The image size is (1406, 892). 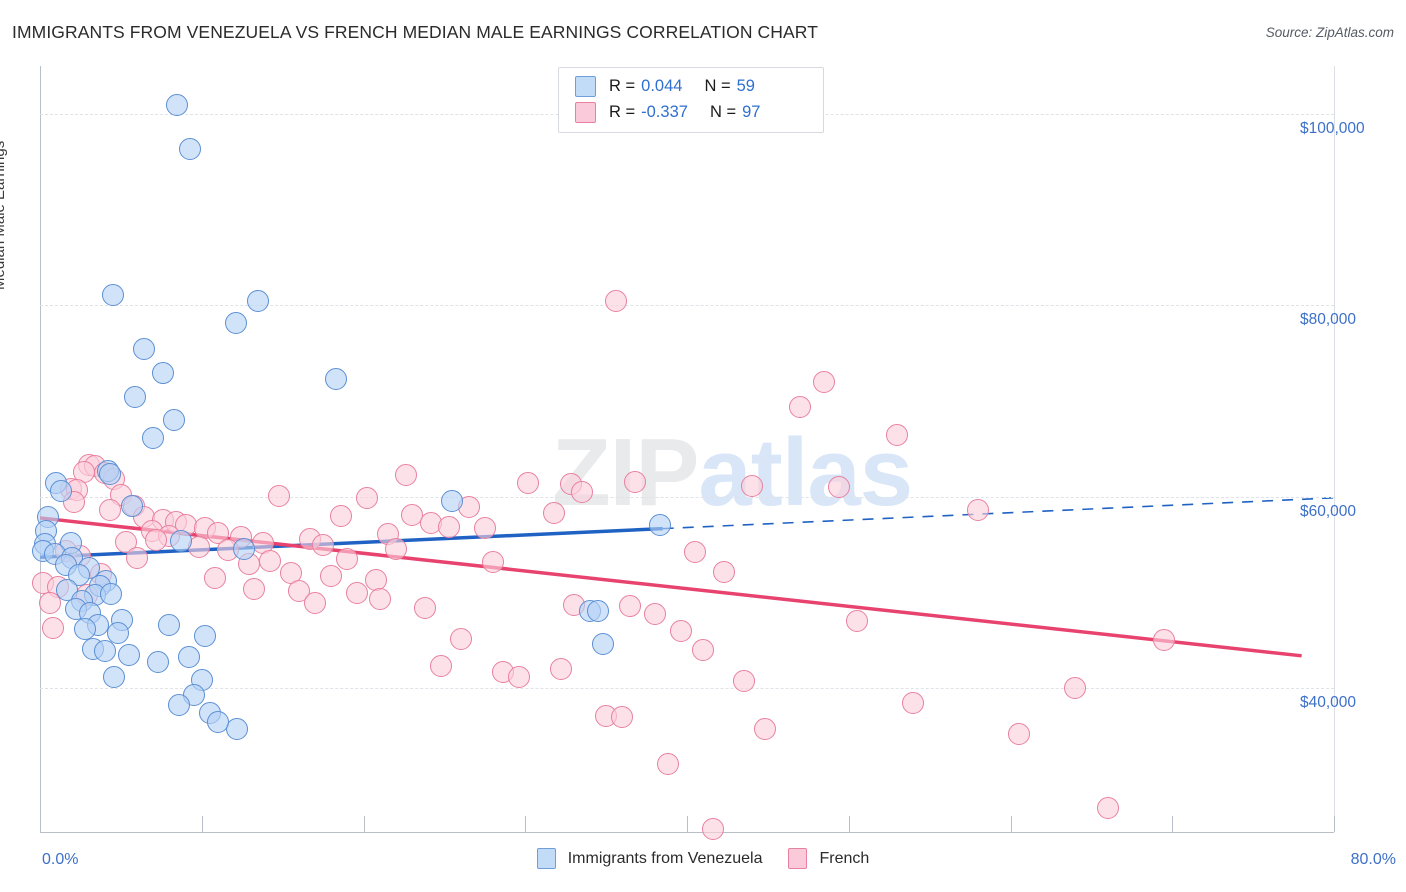 What do you see at coordinates (622, 85) in the screenshot?
I see `stats-r-label-venezuela: R =` at bounding box center [622, 85].